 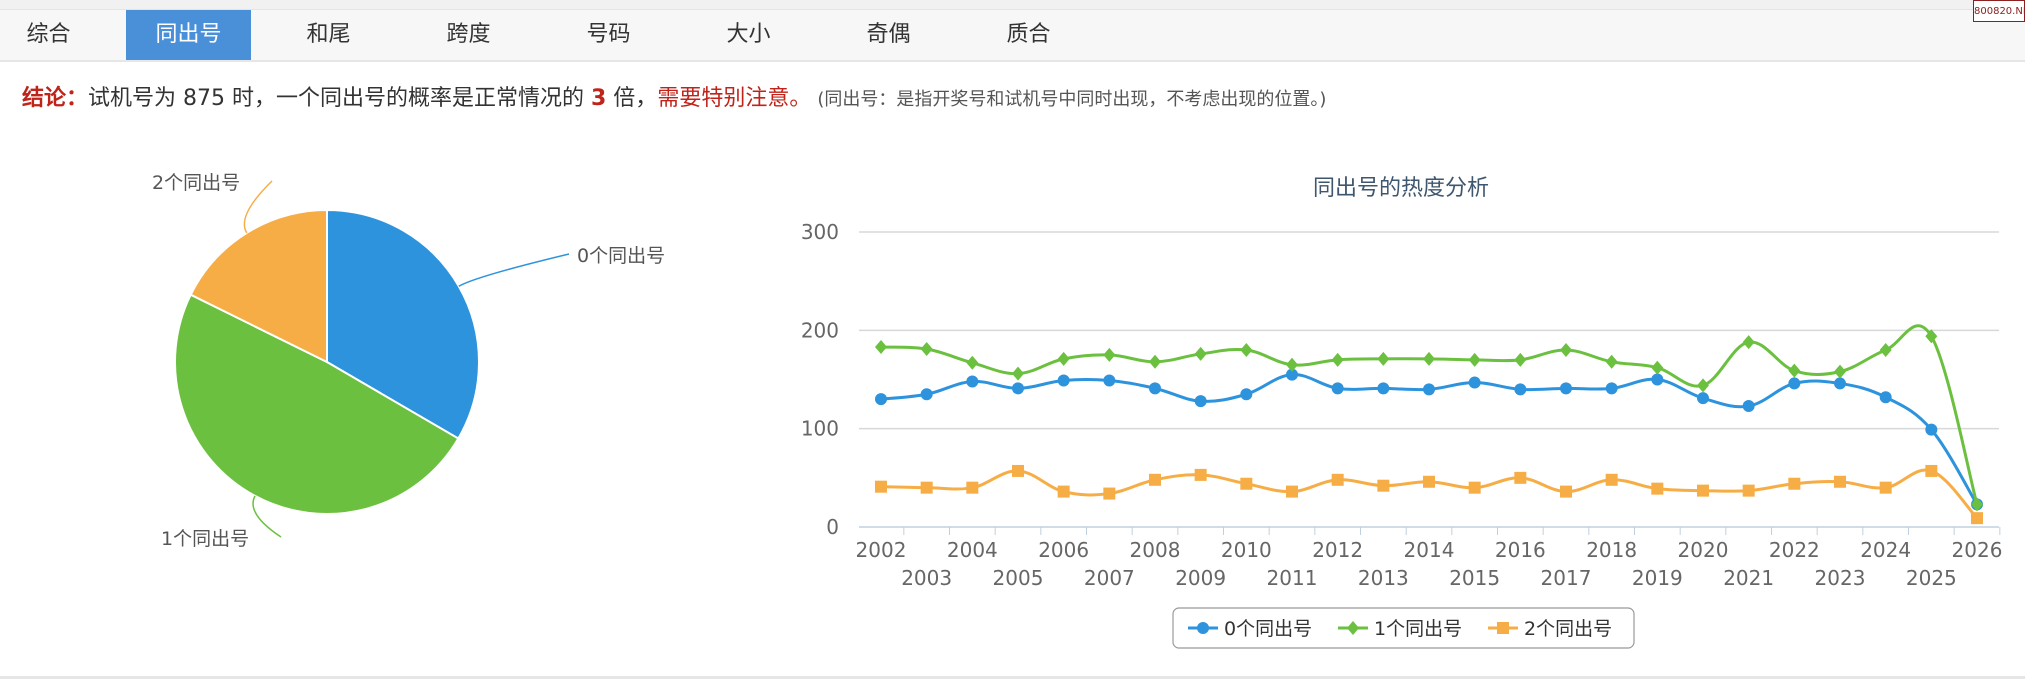 What do you see at coordinates (1155, 550) in the screenshot?
I see `x-tick-label-6: 2008` at bounding box center [1155, 550].